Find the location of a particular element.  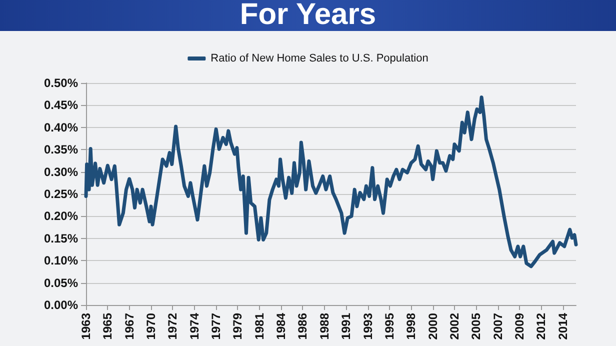

x-tick-label: 1993 is located at coordinates (367, 326).